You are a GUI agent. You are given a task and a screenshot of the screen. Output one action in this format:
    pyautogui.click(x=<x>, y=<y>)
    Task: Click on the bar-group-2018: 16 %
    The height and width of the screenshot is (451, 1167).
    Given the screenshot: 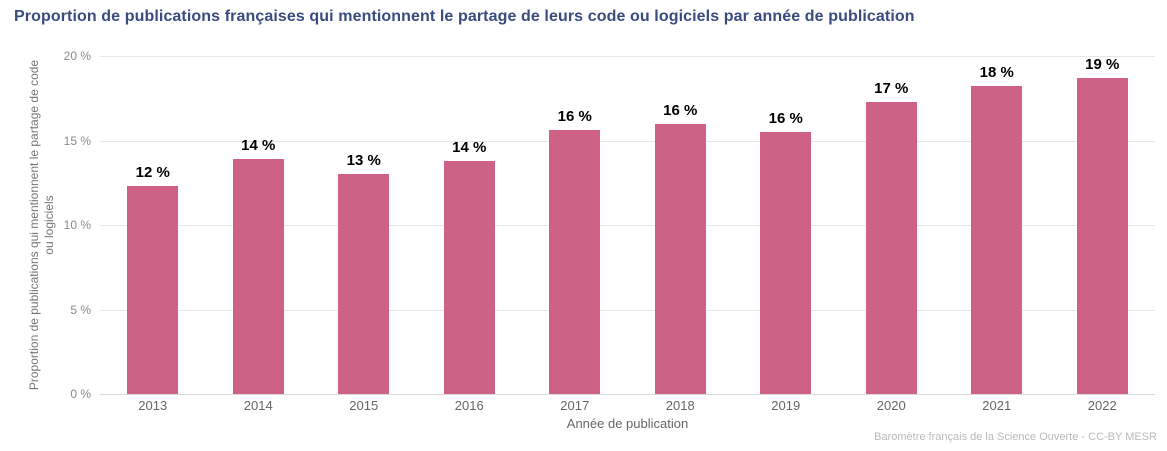 What is the action you would take?
    pyautogui.click(x=681, y=225)
    